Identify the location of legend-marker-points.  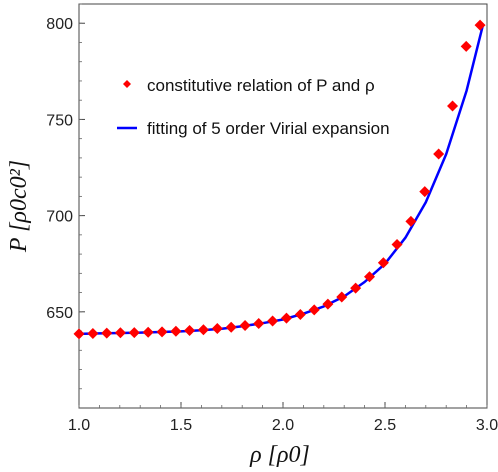
(127, 84).